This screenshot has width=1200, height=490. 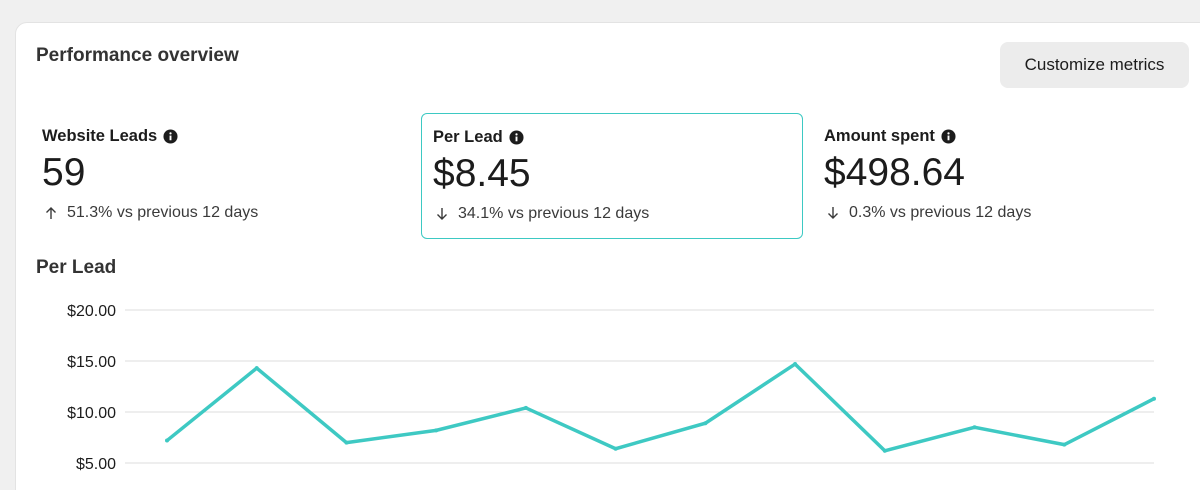 I want to click on chart-title: Per Lead, so click(x=76, y=267).